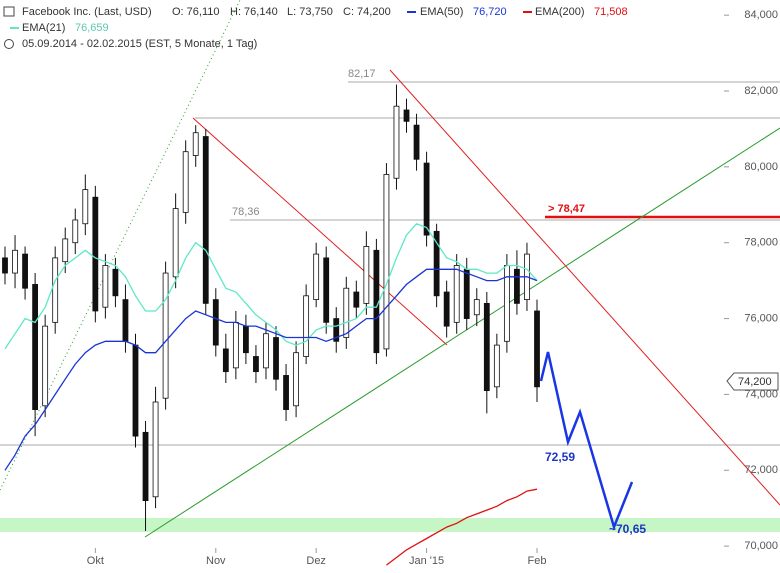 The image size is (780, 573). I want to click on level-label: 78,36, so click(246, 212).